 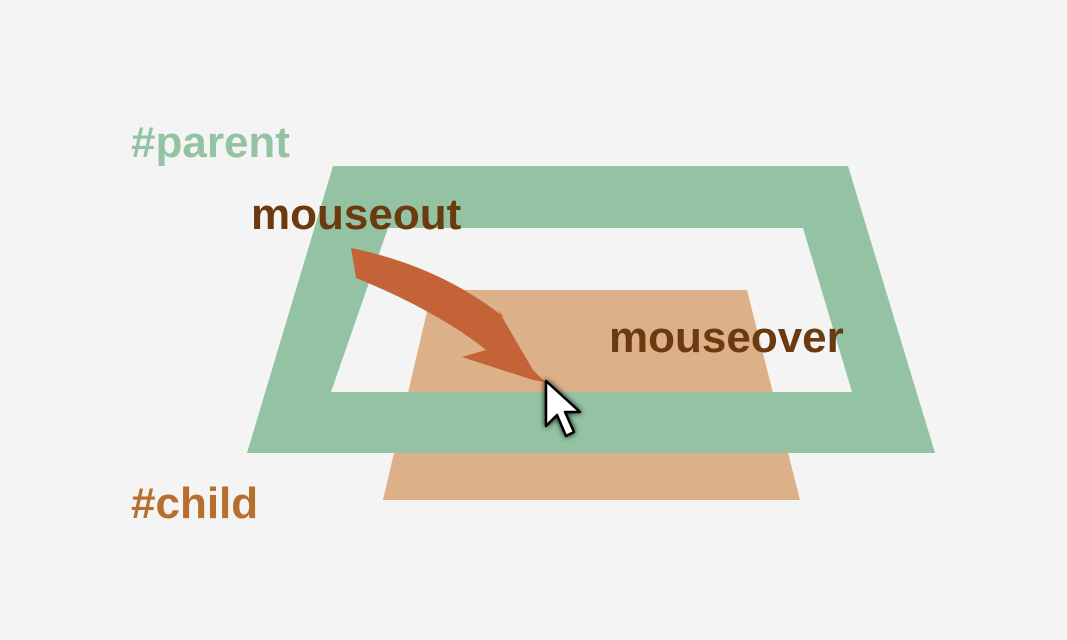 I want to click on curved-arrow-icon, so click(x=448, y=315).